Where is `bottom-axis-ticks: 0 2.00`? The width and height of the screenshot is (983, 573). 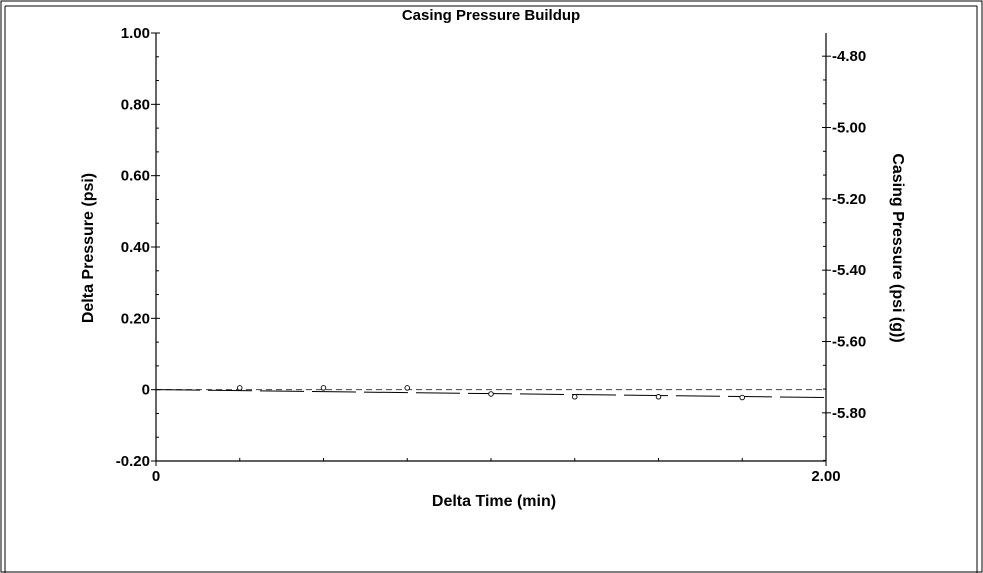
bottom-axis-ticks: 0 2.00 is located at coordinates (496, 471).